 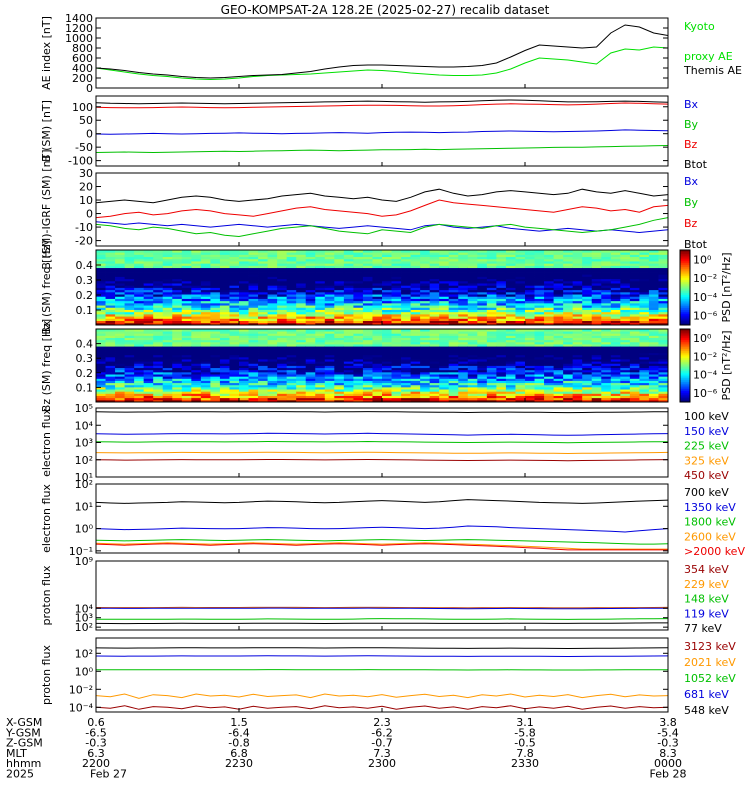 What do you see at coordinates (84, 608) in the screenshot?
I see `y-tick-label: 10⁴` at bounding box center [84, 608].